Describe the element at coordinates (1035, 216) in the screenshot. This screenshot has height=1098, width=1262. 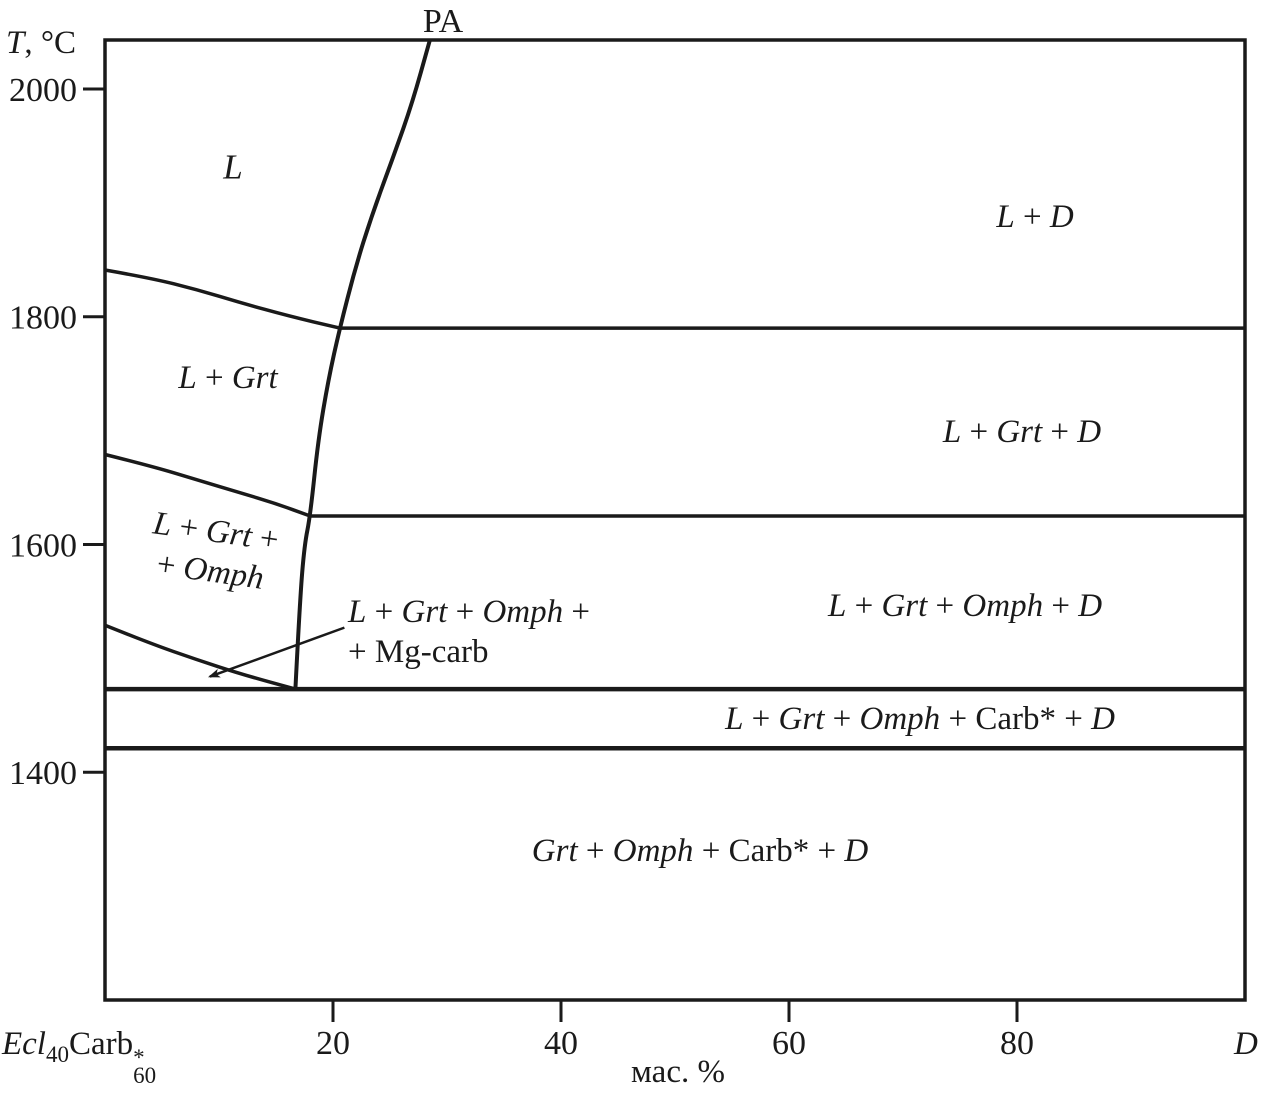
I see `region-label-l-d: L + D` at that location.